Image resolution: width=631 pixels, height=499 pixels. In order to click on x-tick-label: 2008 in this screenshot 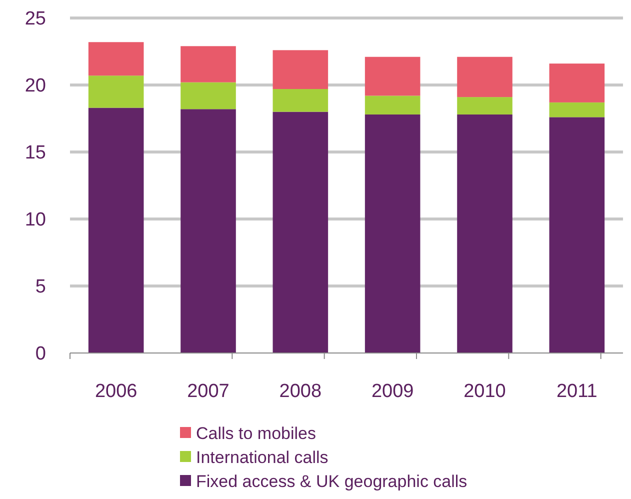, I will do `click(300, 391)`.